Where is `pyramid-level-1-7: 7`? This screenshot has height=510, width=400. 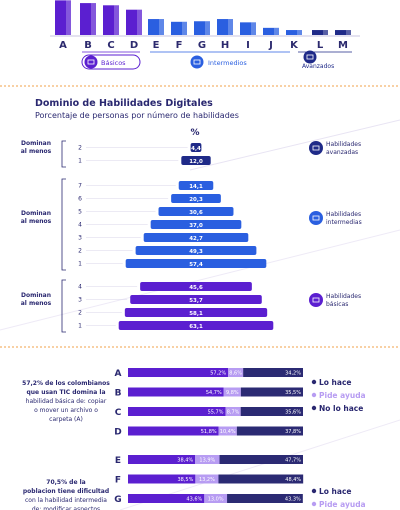
pyramid-level-1-7: 7 is located at coordinates (80, 186).